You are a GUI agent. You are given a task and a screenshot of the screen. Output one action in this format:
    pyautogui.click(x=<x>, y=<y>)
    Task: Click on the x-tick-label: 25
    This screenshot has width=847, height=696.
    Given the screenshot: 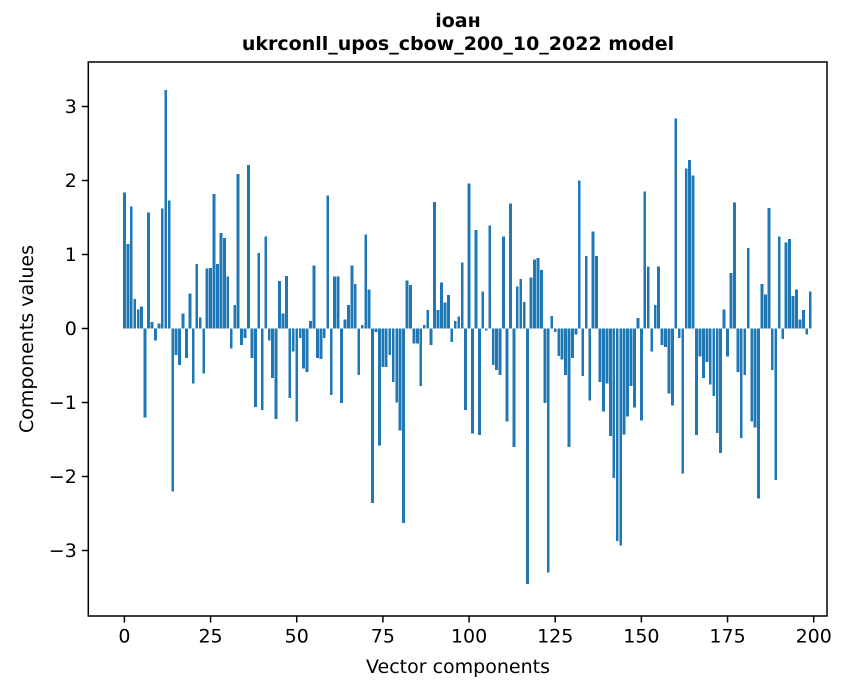 What is the action you would take?
    pyautogui.click(x=210, y=637)
    